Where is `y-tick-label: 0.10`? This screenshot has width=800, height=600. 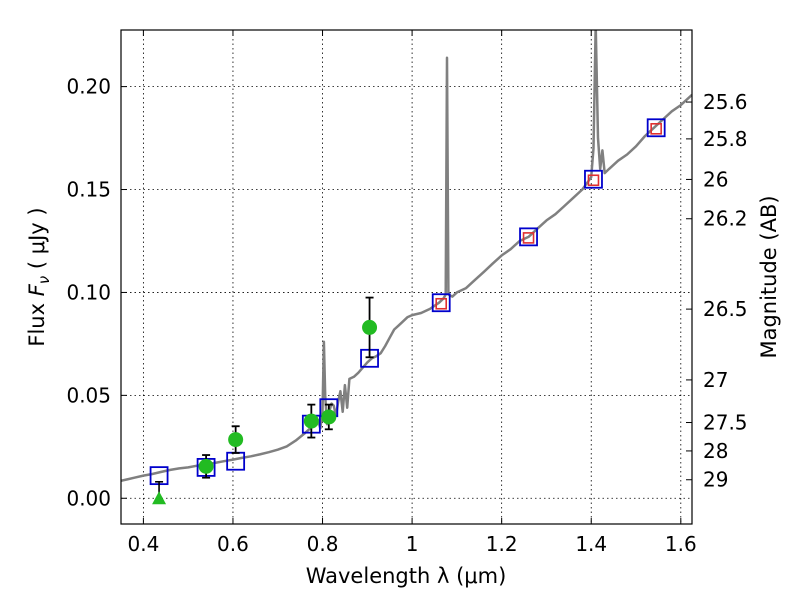 y-tick-label: 0.10 is located at coordinates (88, 292).